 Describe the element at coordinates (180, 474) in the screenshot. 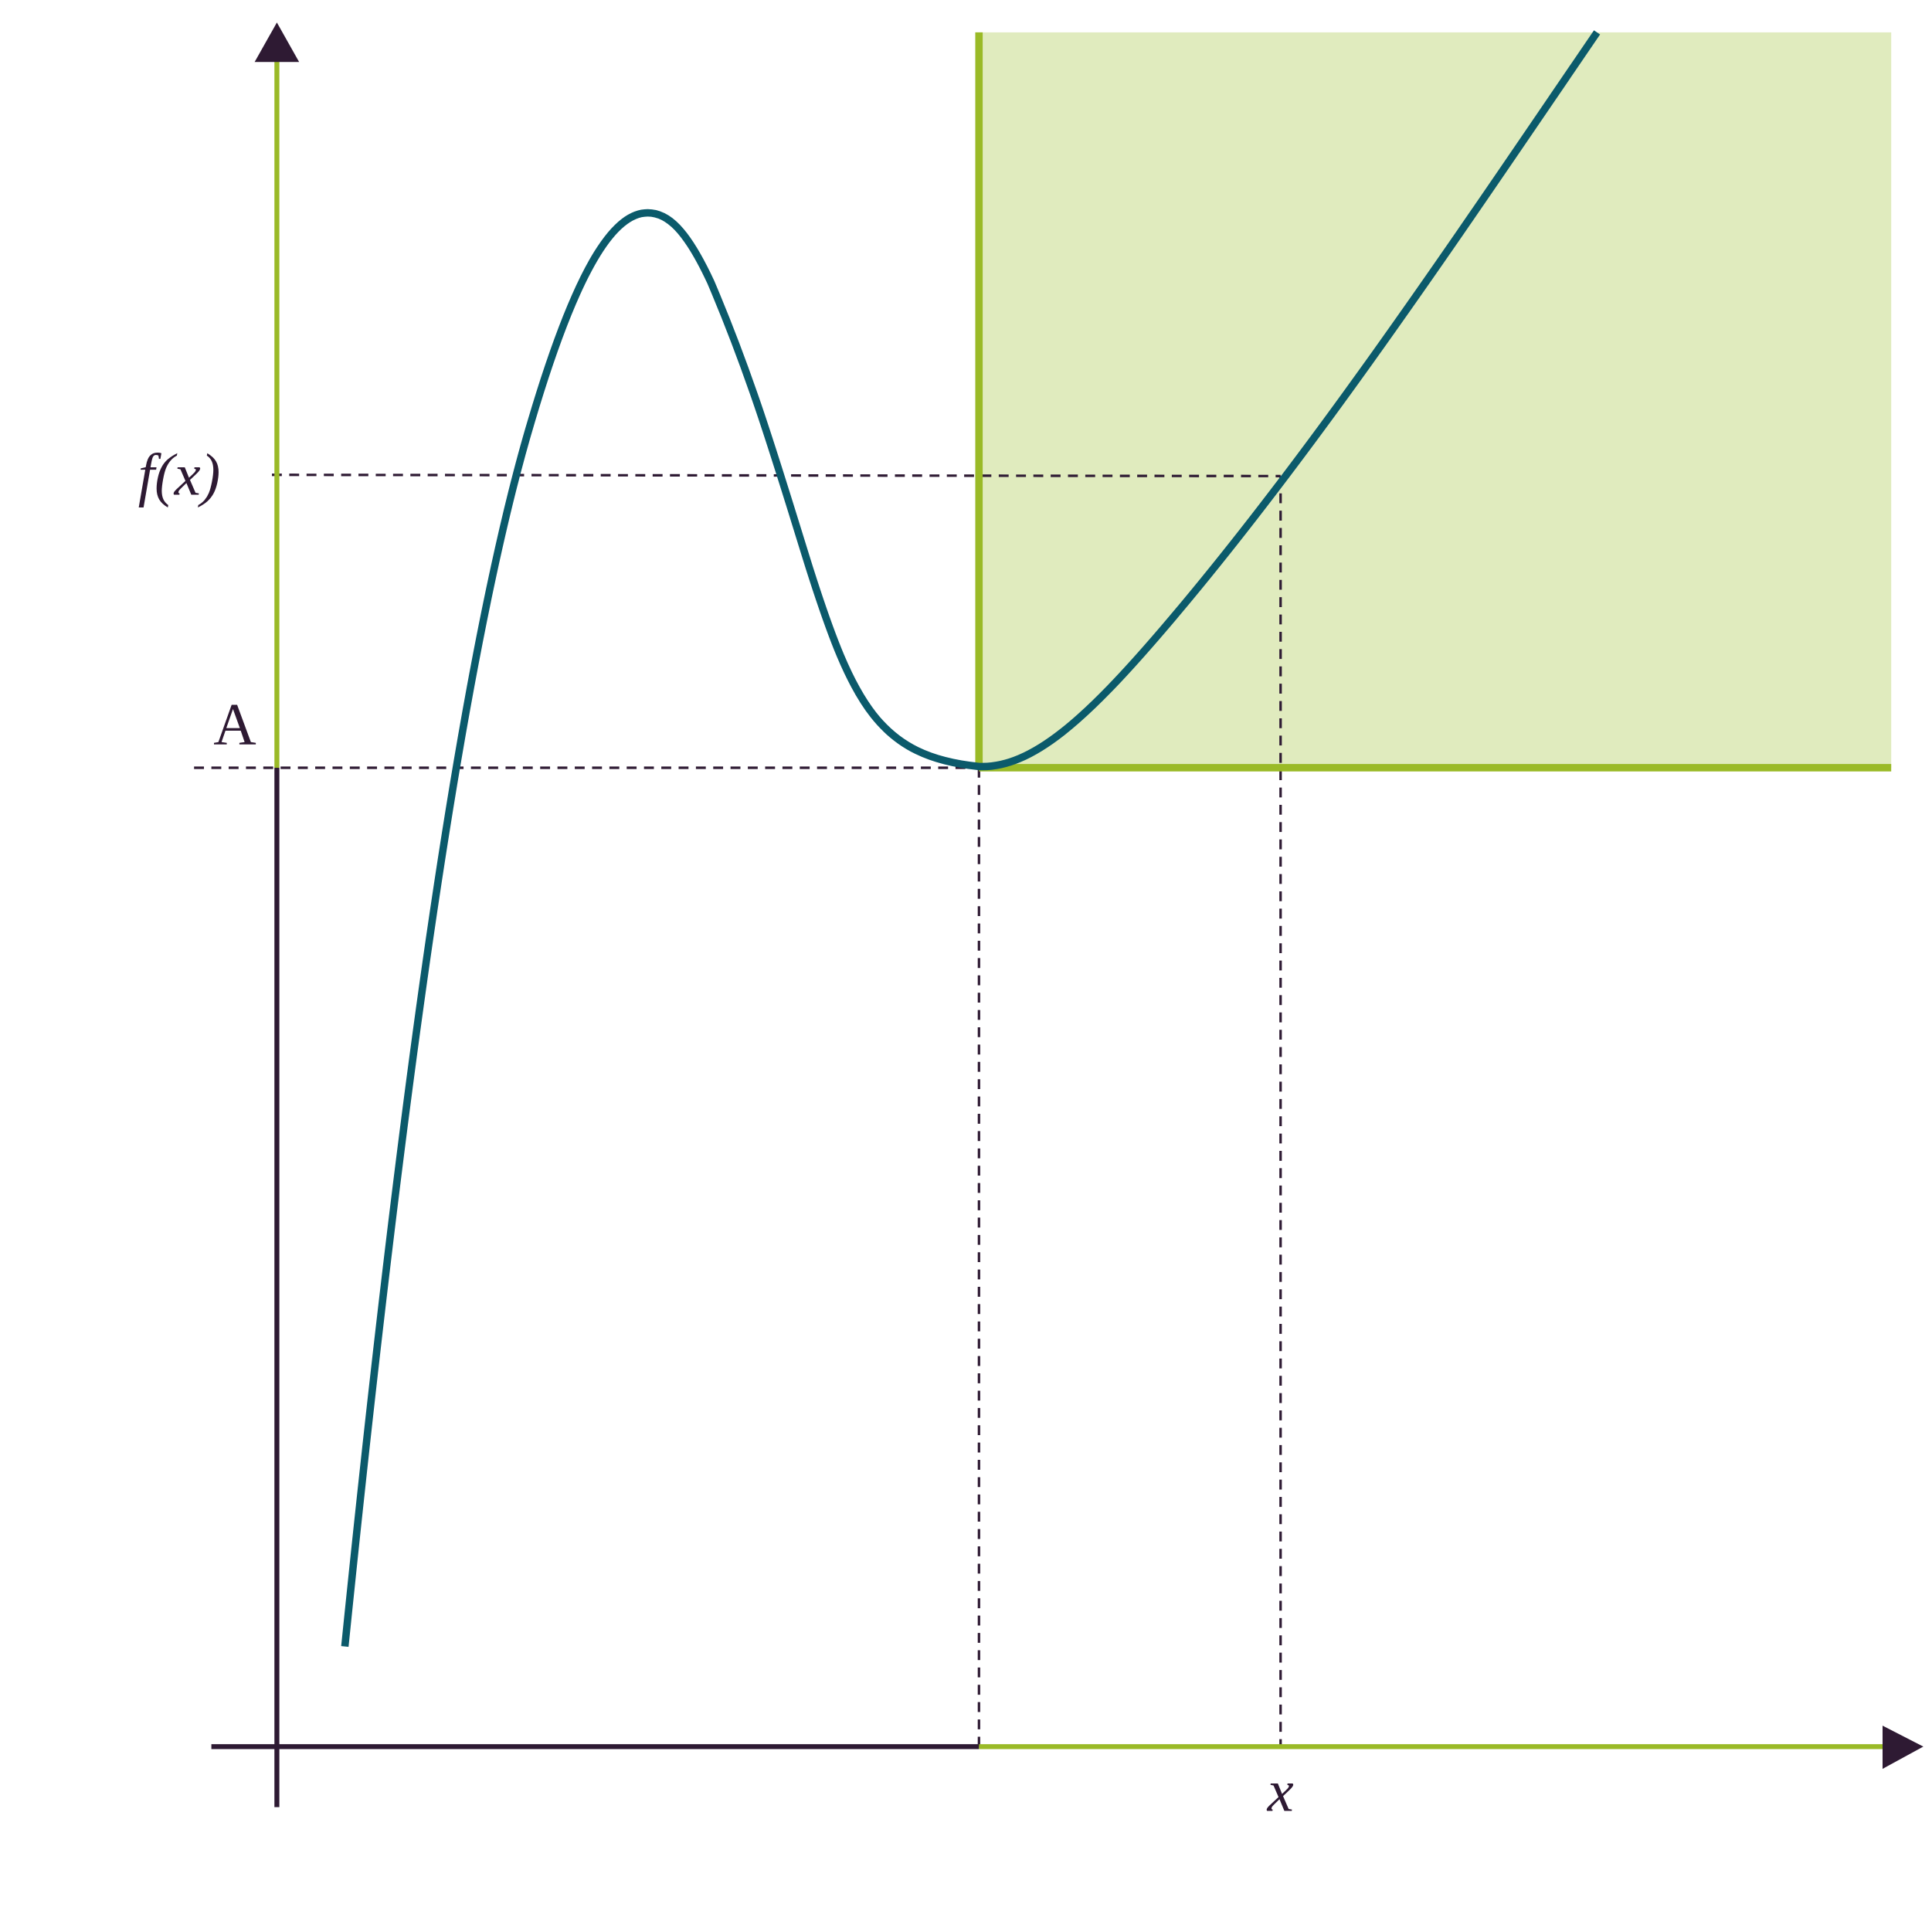

I see `fx-label: f(x)` at that location.